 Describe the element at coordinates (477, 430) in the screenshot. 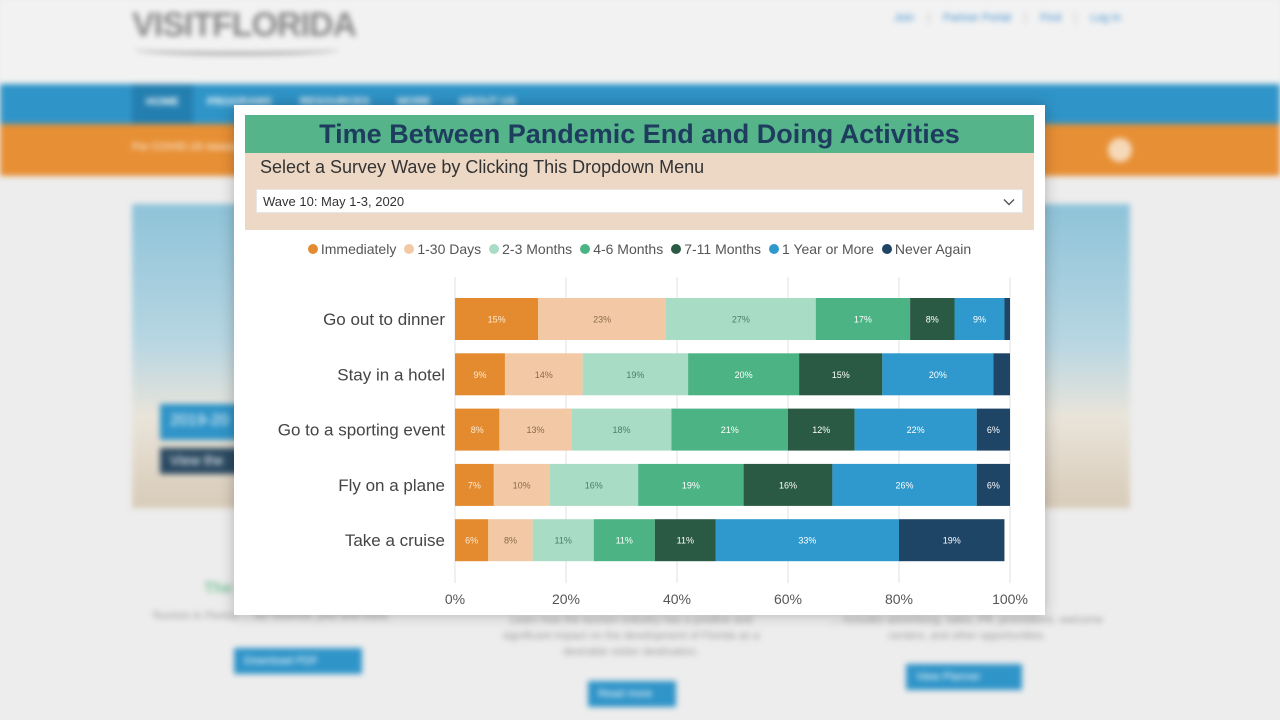

I see `data-label: 8%` at that location.